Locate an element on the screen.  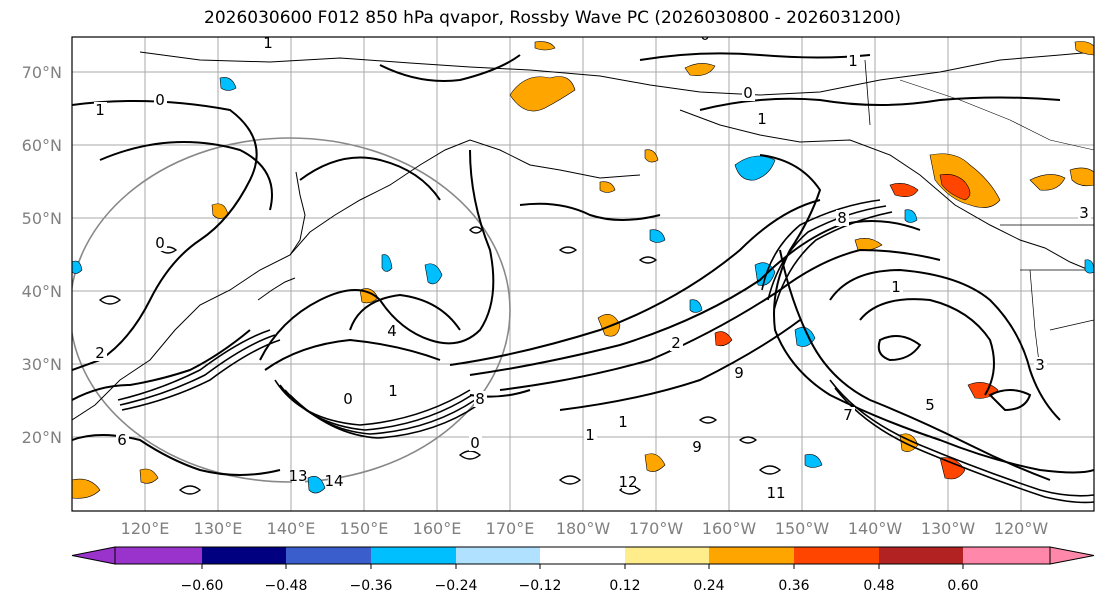
latitude-label: 40°N is located at coordinates (42, 291).